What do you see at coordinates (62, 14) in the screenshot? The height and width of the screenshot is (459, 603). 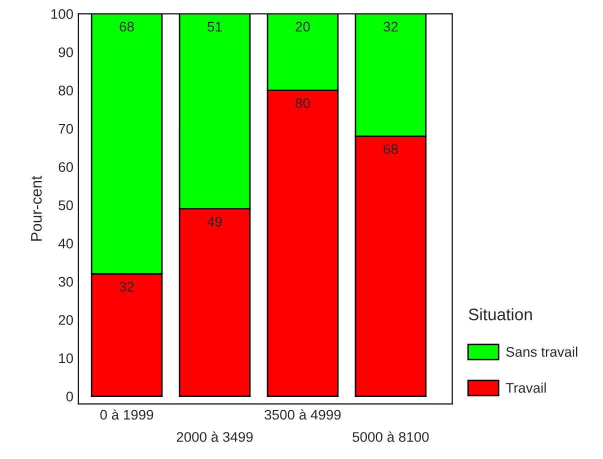 I see `y-tick-label: 100` at bounding box center [62, 14].